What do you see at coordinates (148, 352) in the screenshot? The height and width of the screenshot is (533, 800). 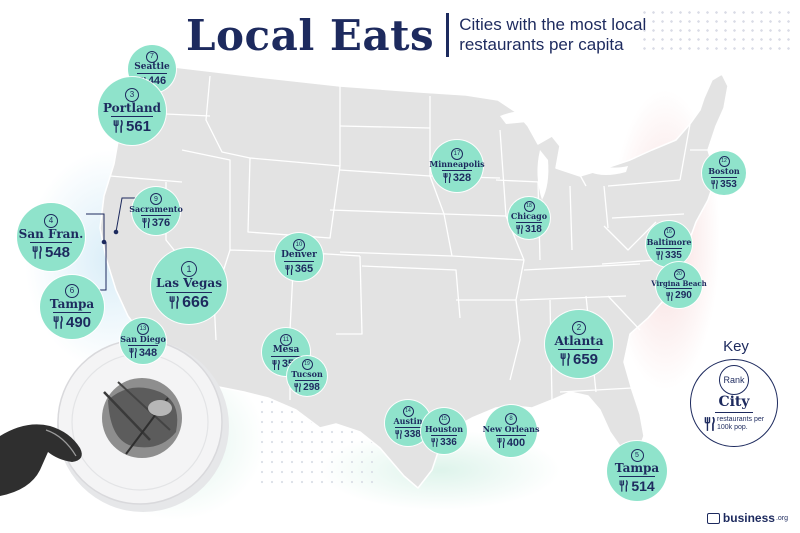 I see `restaurant-count-value: 348` at bounding box center [148, 352].